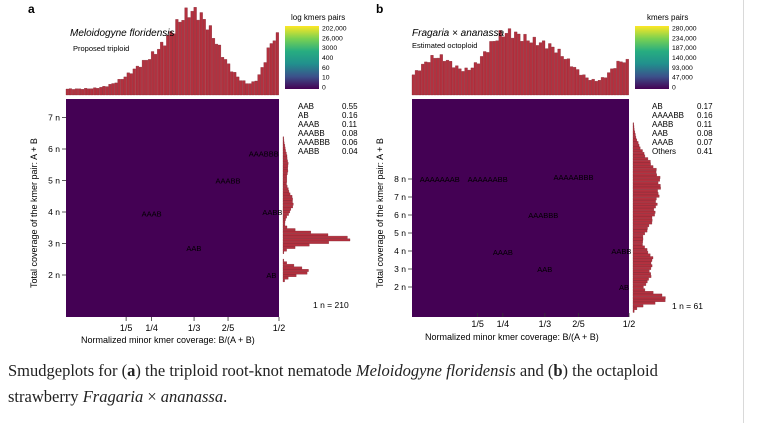  What do you see at coordinates (332, 38) in the screenshot?
I see `colorbar-tick-label: 26,000` at bounding box center [332, 38].